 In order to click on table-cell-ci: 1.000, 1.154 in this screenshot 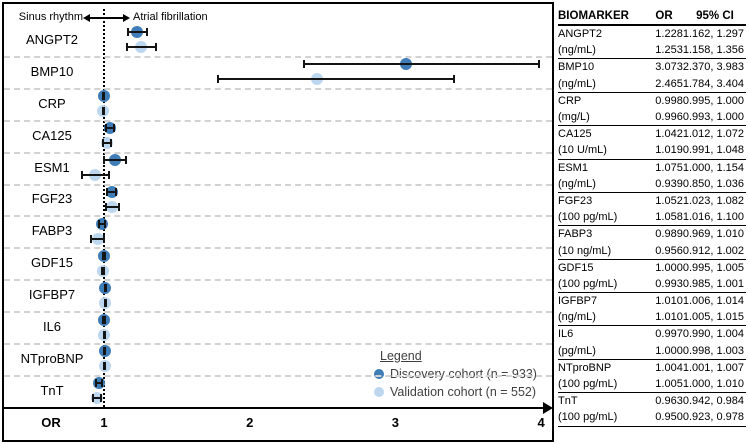, I will do `click(713, 167)`.